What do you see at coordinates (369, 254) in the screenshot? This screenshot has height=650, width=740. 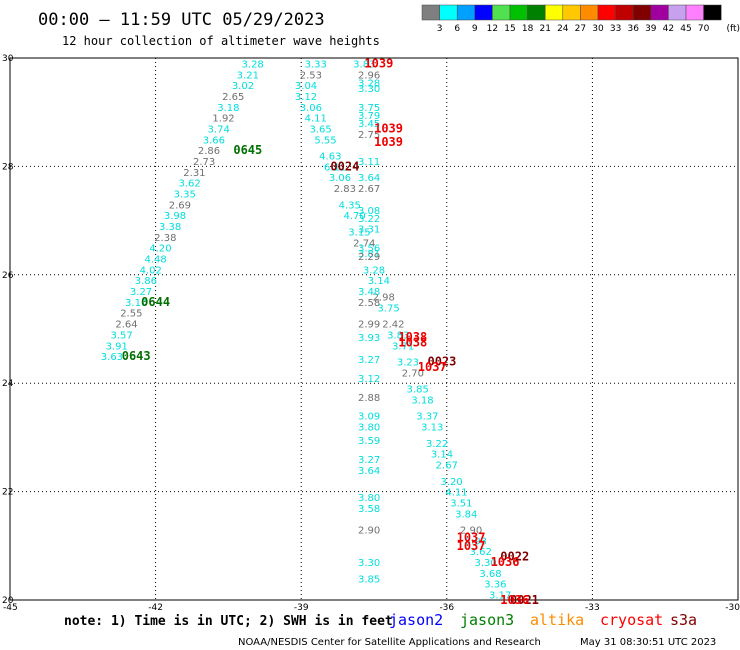 I see `wave-height-label: 3.81` at bounding box center [369, 254].